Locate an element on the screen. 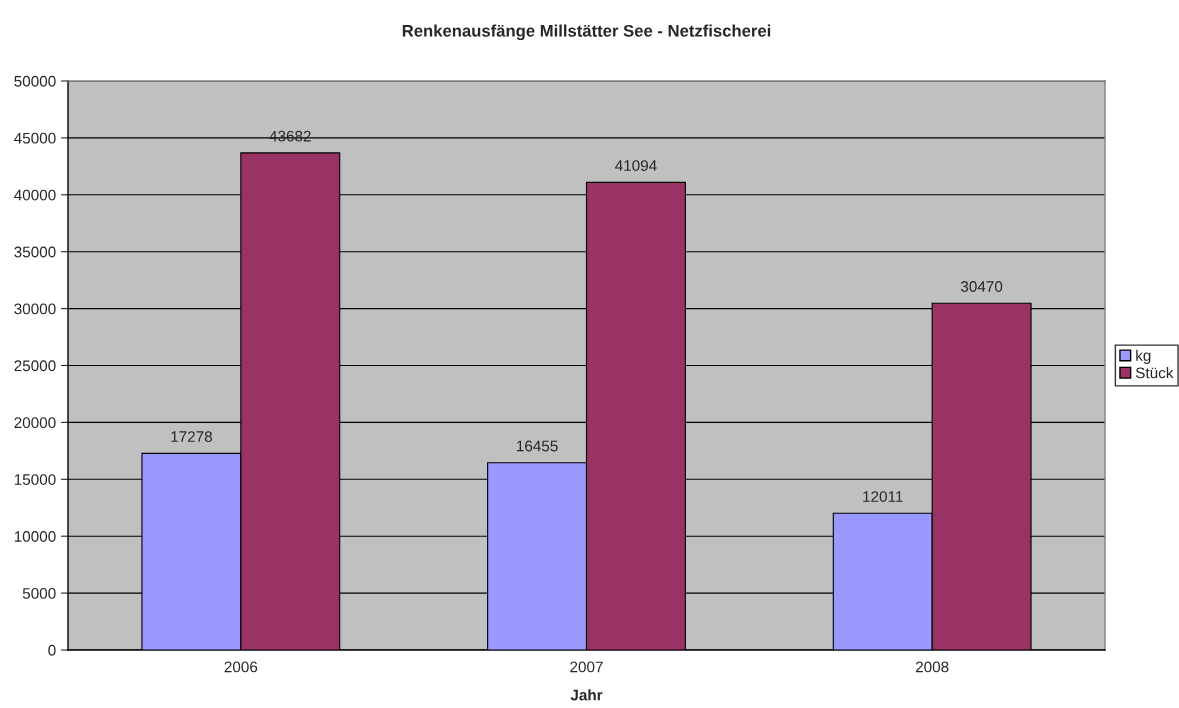 The height and width of the screenshot is (708, 1179). y-tick-label: 20000 is located at coordinates (35, 423).